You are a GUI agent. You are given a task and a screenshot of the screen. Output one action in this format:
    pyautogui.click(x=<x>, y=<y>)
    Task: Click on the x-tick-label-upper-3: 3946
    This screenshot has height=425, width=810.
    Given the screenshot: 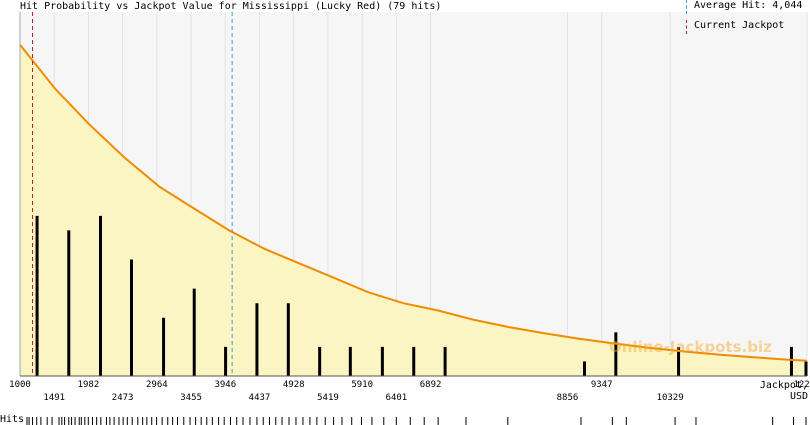 What is the action you would take?
    pyautogui.click(x=225, y=385)
    